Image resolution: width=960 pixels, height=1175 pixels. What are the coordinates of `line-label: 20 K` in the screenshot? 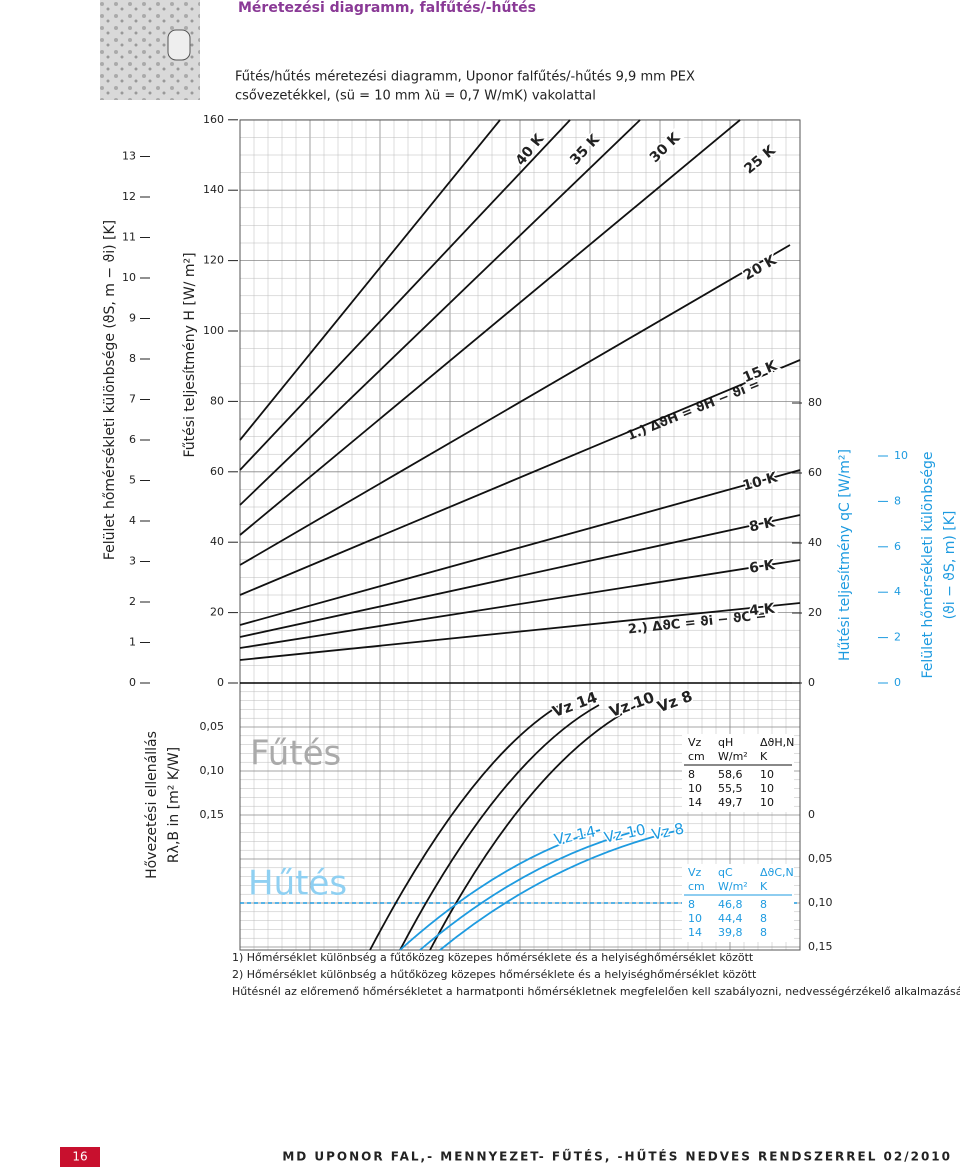 It's located at (760, 268).